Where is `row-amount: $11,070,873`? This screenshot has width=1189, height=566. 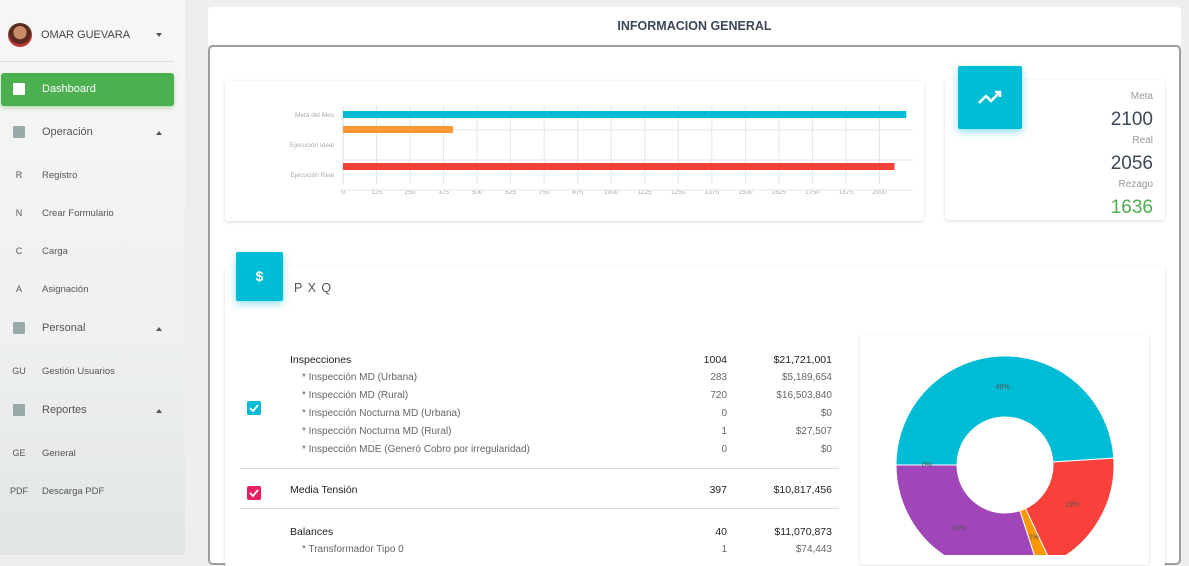 row-amount: $11,070,873 is located at coordinates (803, 532).